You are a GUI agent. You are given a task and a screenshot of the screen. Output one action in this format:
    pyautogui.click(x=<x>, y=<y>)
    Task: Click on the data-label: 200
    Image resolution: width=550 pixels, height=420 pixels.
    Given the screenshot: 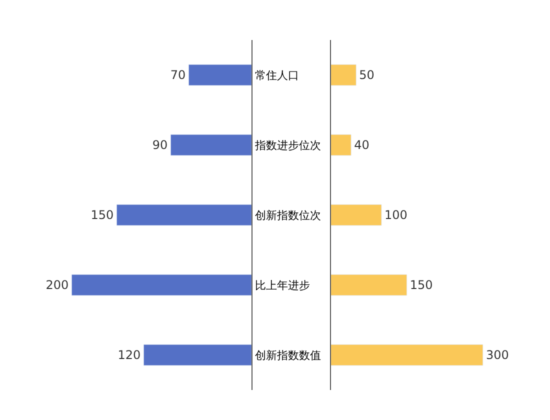 What is the action you would take?
    pyautogui.click(x=57, y=285)
    